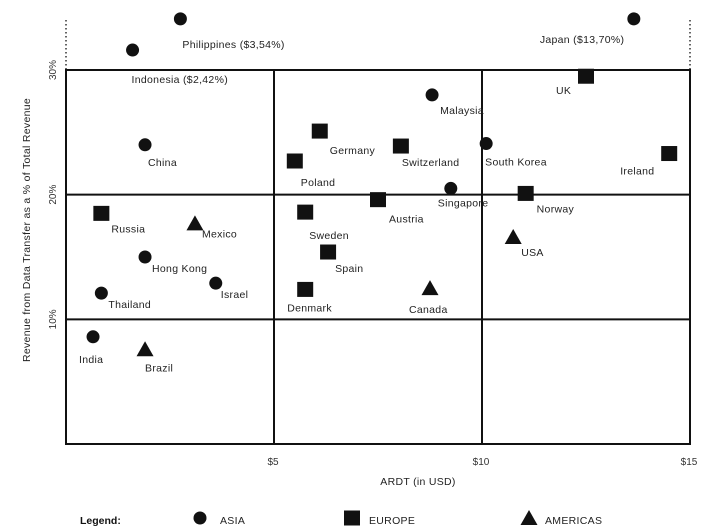 Image resolution: width=726 pixels, height=532 pixels. What do you see at coordinates (129, 305) in the screenshot?
I see `point-label-thailand: Thailand` at bounding box center [129, 305].